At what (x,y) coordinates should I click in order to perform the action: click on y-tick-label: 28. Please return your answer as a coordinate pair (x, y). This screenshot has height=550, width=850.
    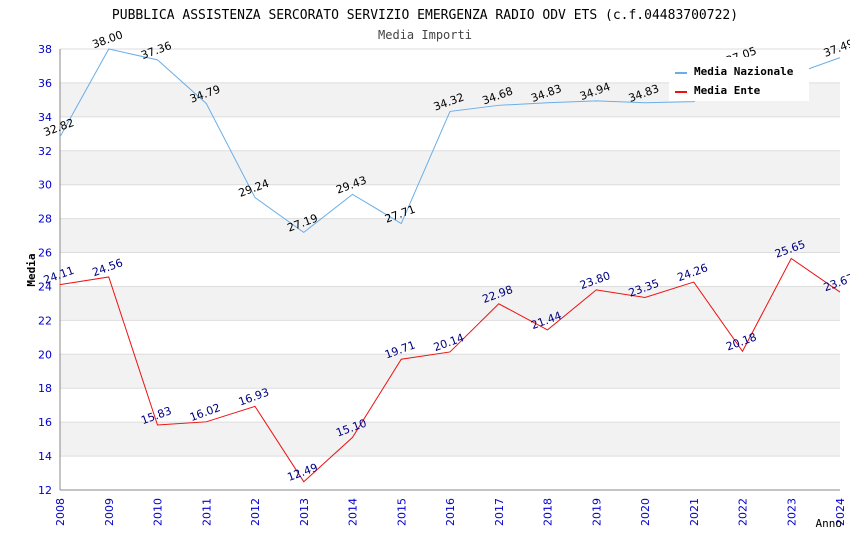
    Looking at the image, I should click on (45, 219).